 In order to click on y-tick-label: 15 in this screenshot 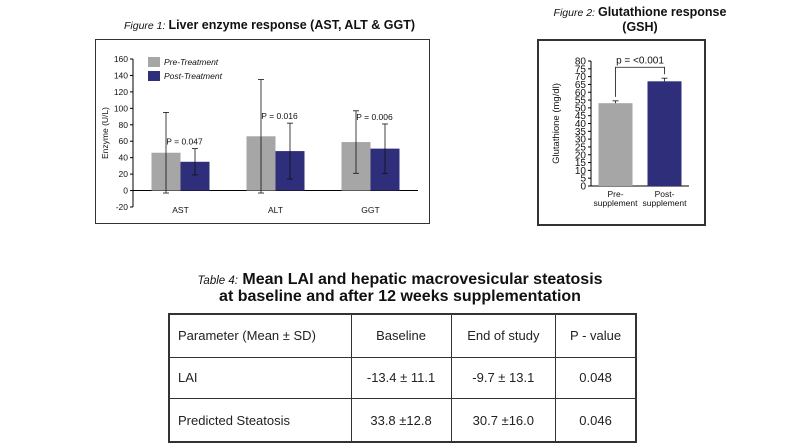, I will do `click(581, 163)`.